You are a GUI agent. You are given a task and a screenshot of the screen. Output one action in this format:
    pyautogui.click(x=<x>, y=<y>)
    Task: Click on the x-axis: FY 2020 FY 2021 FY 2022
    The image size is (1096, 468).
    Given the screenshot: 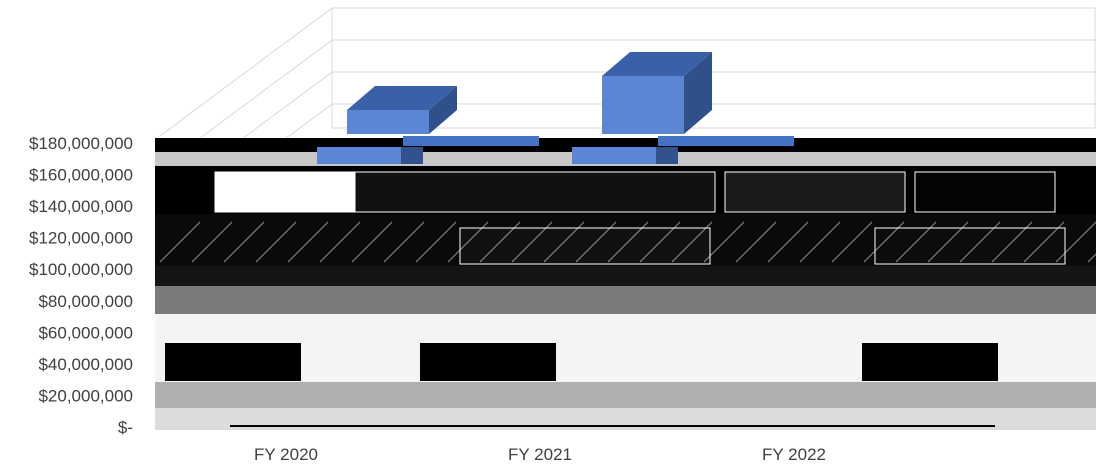 What is the action you would take?
    pyautogui.click(x=540, y=454)
    